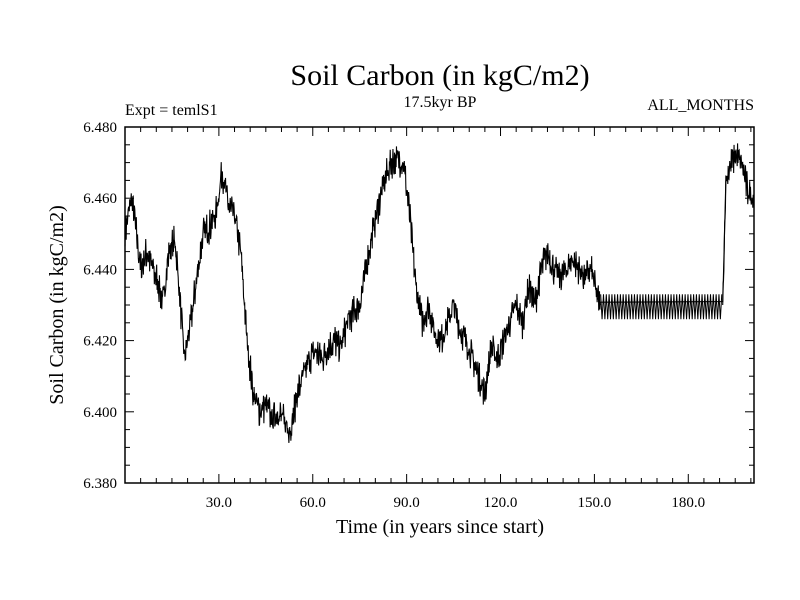  I want to click on chart-title: Soil Carbon (in kgC/m2), so click(439, 75).